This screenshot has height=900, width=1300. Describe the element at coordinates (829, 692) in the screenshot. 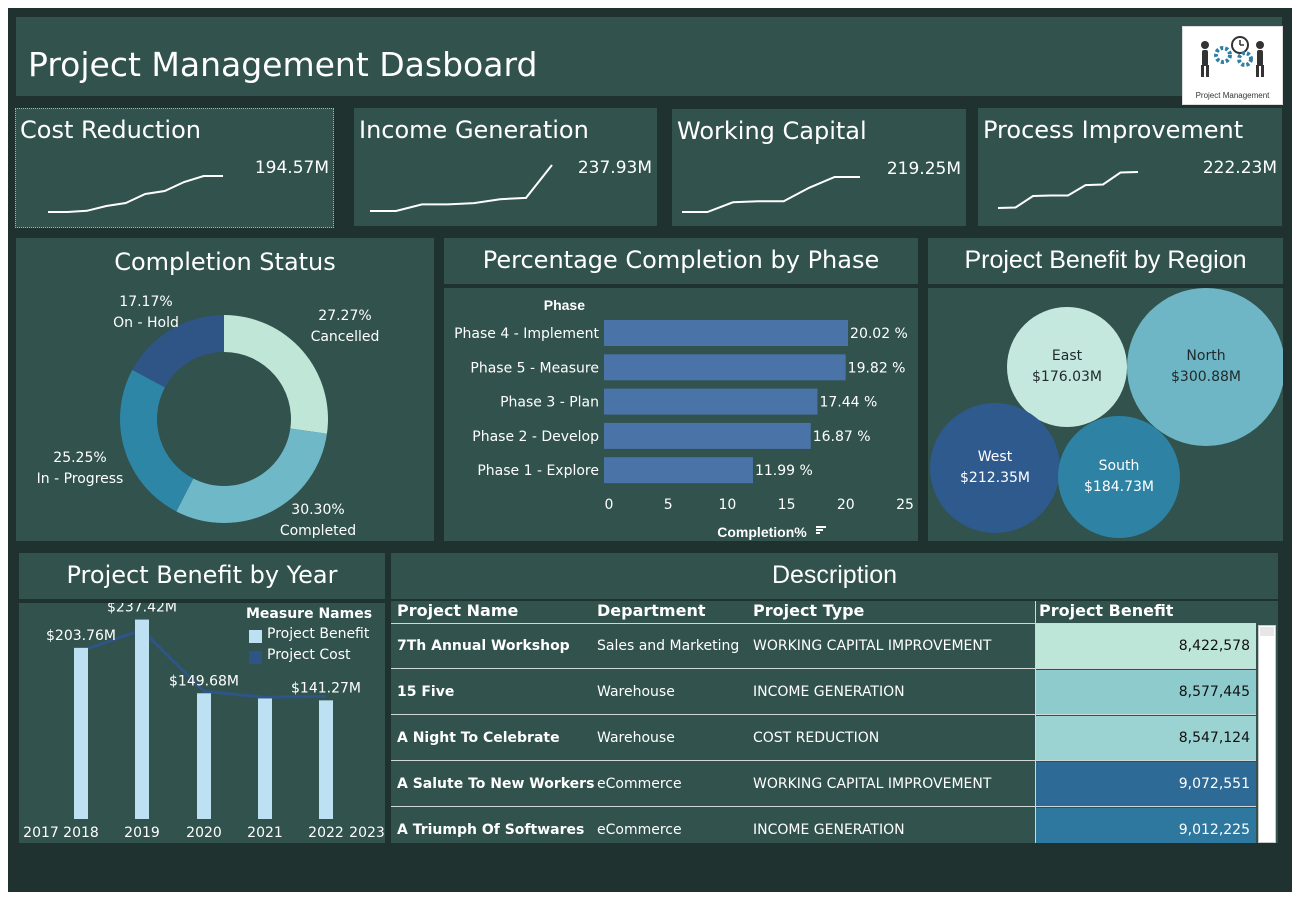

I see `cell-project-type: INCOME GENERATION` at that location.